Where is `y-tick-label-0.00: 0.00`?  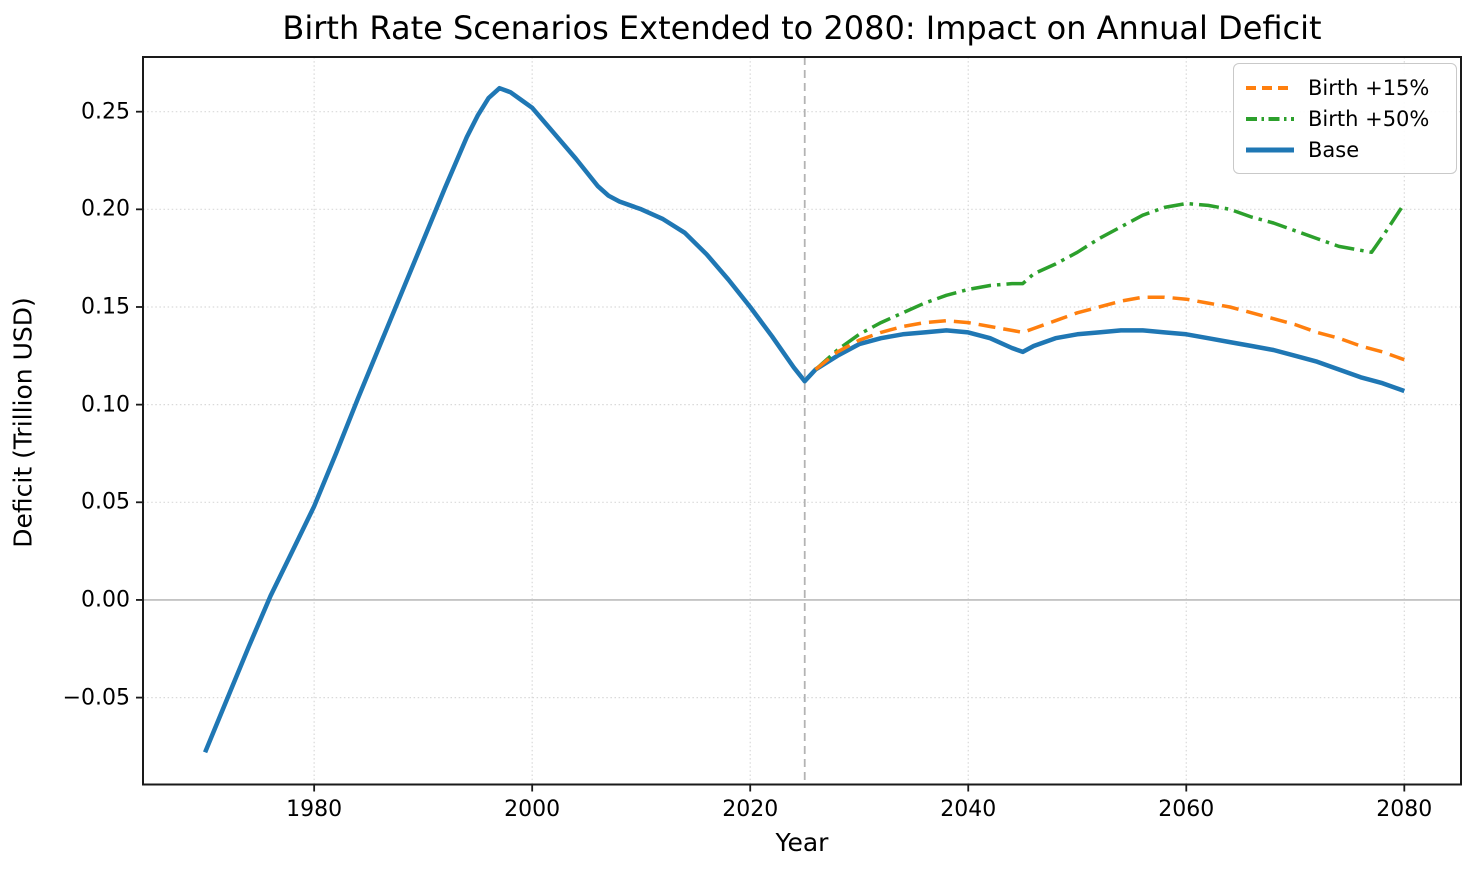 y-tick-label-0.00: 0.00 is located at coordinates (105, 600).